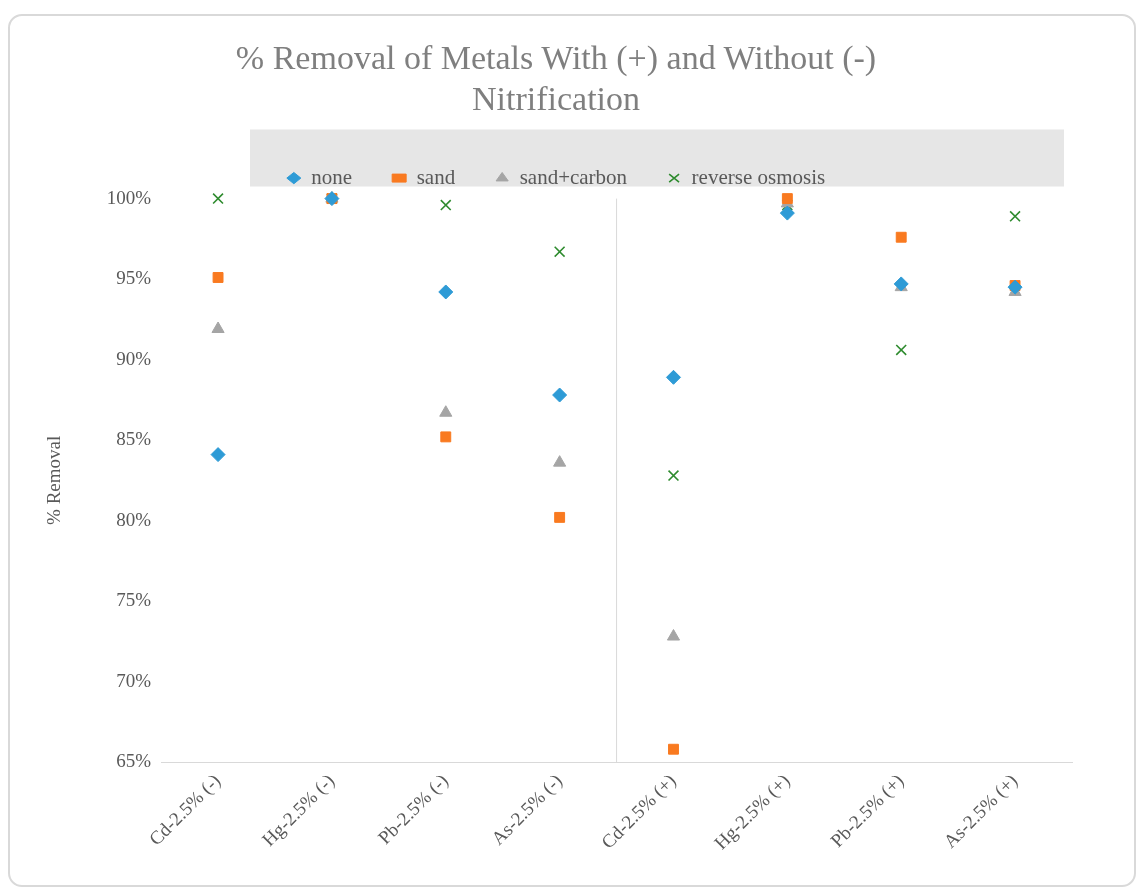 This screenshot has height=893, width=1142. I want to click on y-tick-label: 90%, so click(134, 358).